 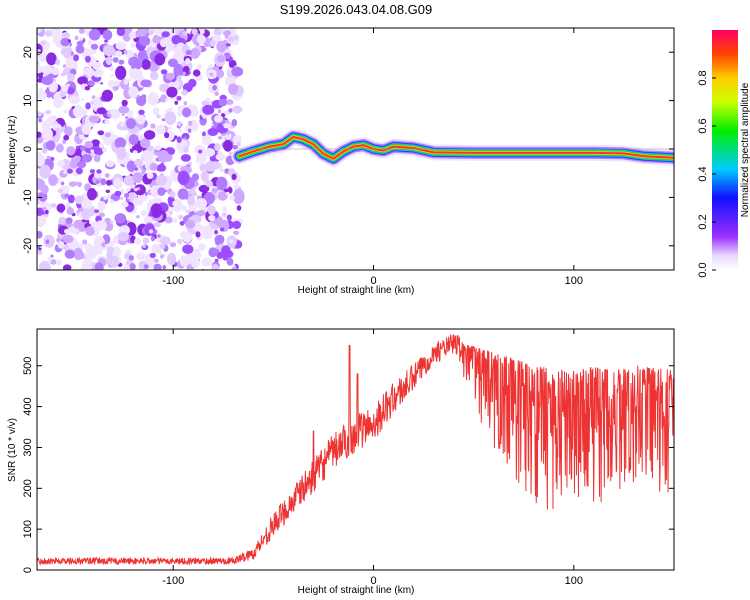 What do you see at coordinates (574, 281) in the screenshot?
I see `x-tick-label: 100` at bounding box center [574, 281].